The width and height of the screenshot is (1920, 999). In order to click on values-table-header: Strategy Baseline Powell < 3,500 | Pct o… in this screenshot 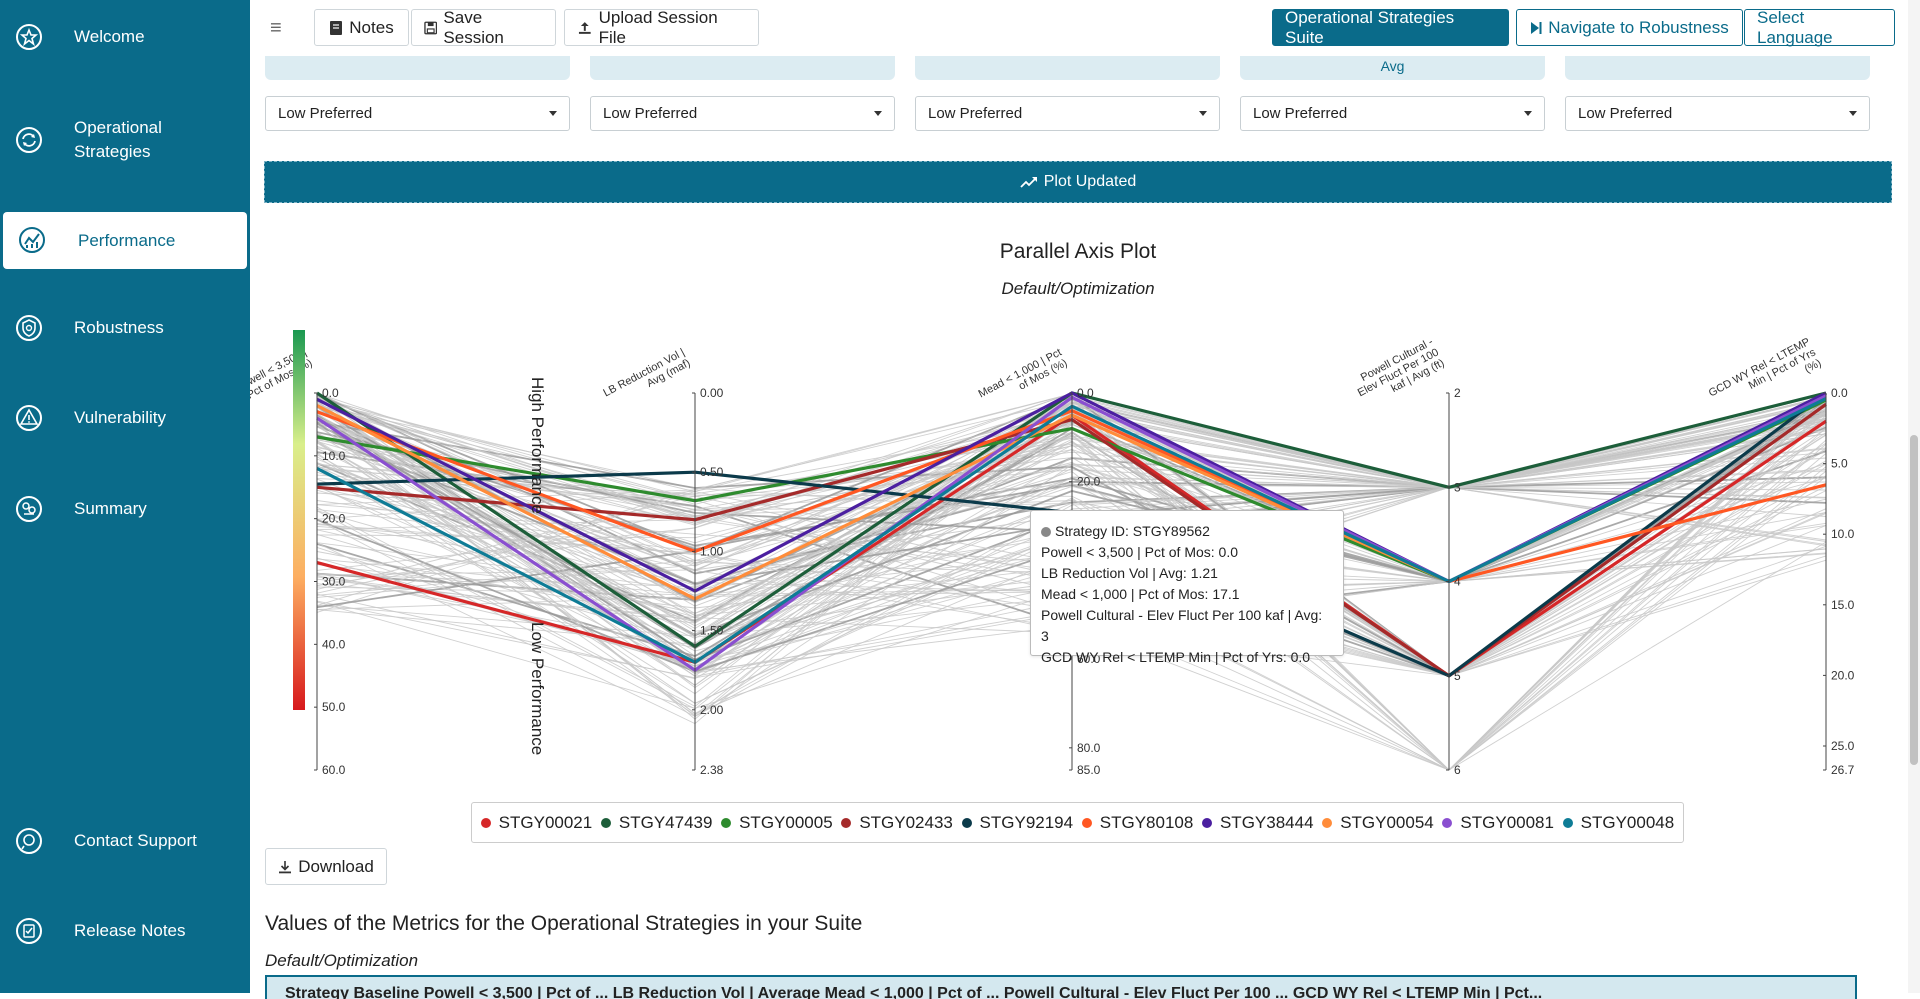, I will do `click(1061, 987)`.